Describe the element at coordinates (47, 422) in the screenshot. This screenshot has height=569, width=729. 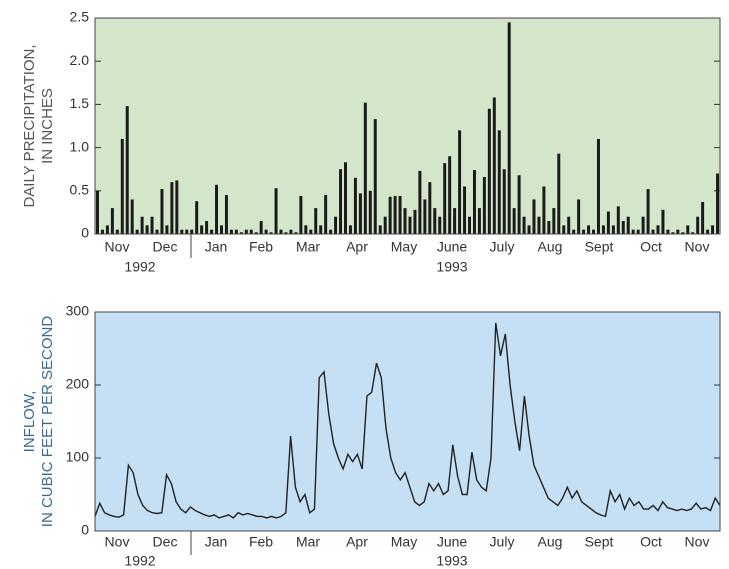
I see `y-axis-label: IN CUBIC FEET PER SECOND` at that location.